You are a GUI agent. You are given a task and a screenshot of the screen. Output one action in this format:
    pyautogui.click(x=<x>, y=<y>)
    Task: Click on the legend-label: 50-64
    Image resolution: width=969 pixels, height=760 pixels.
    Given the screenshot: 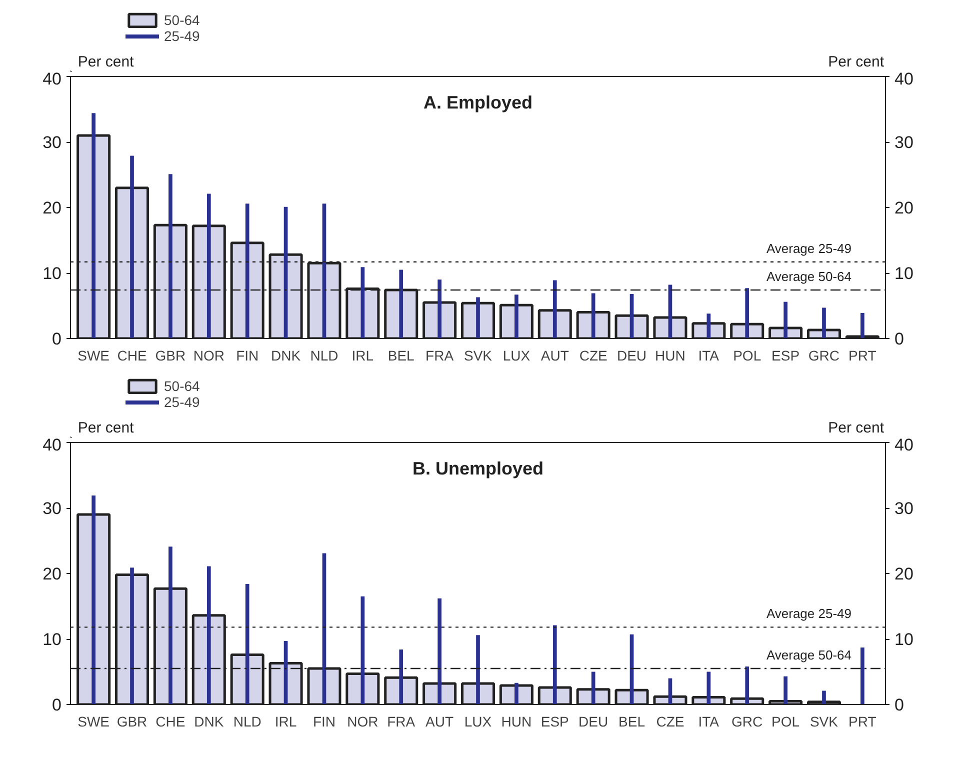 What is the action you would take?
    pyautogui.click(x=182, y=386)
    